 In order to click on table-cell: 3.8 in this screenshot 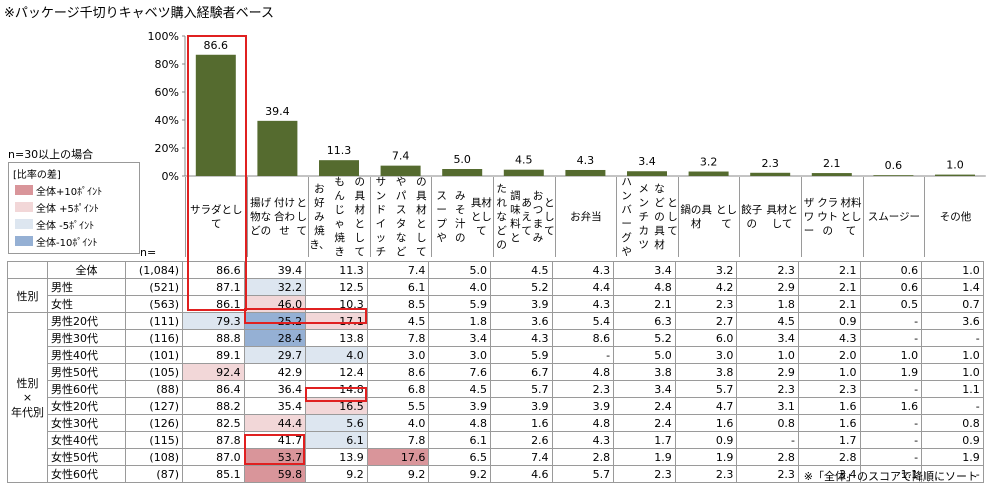, I will do `click(644, 372)`.